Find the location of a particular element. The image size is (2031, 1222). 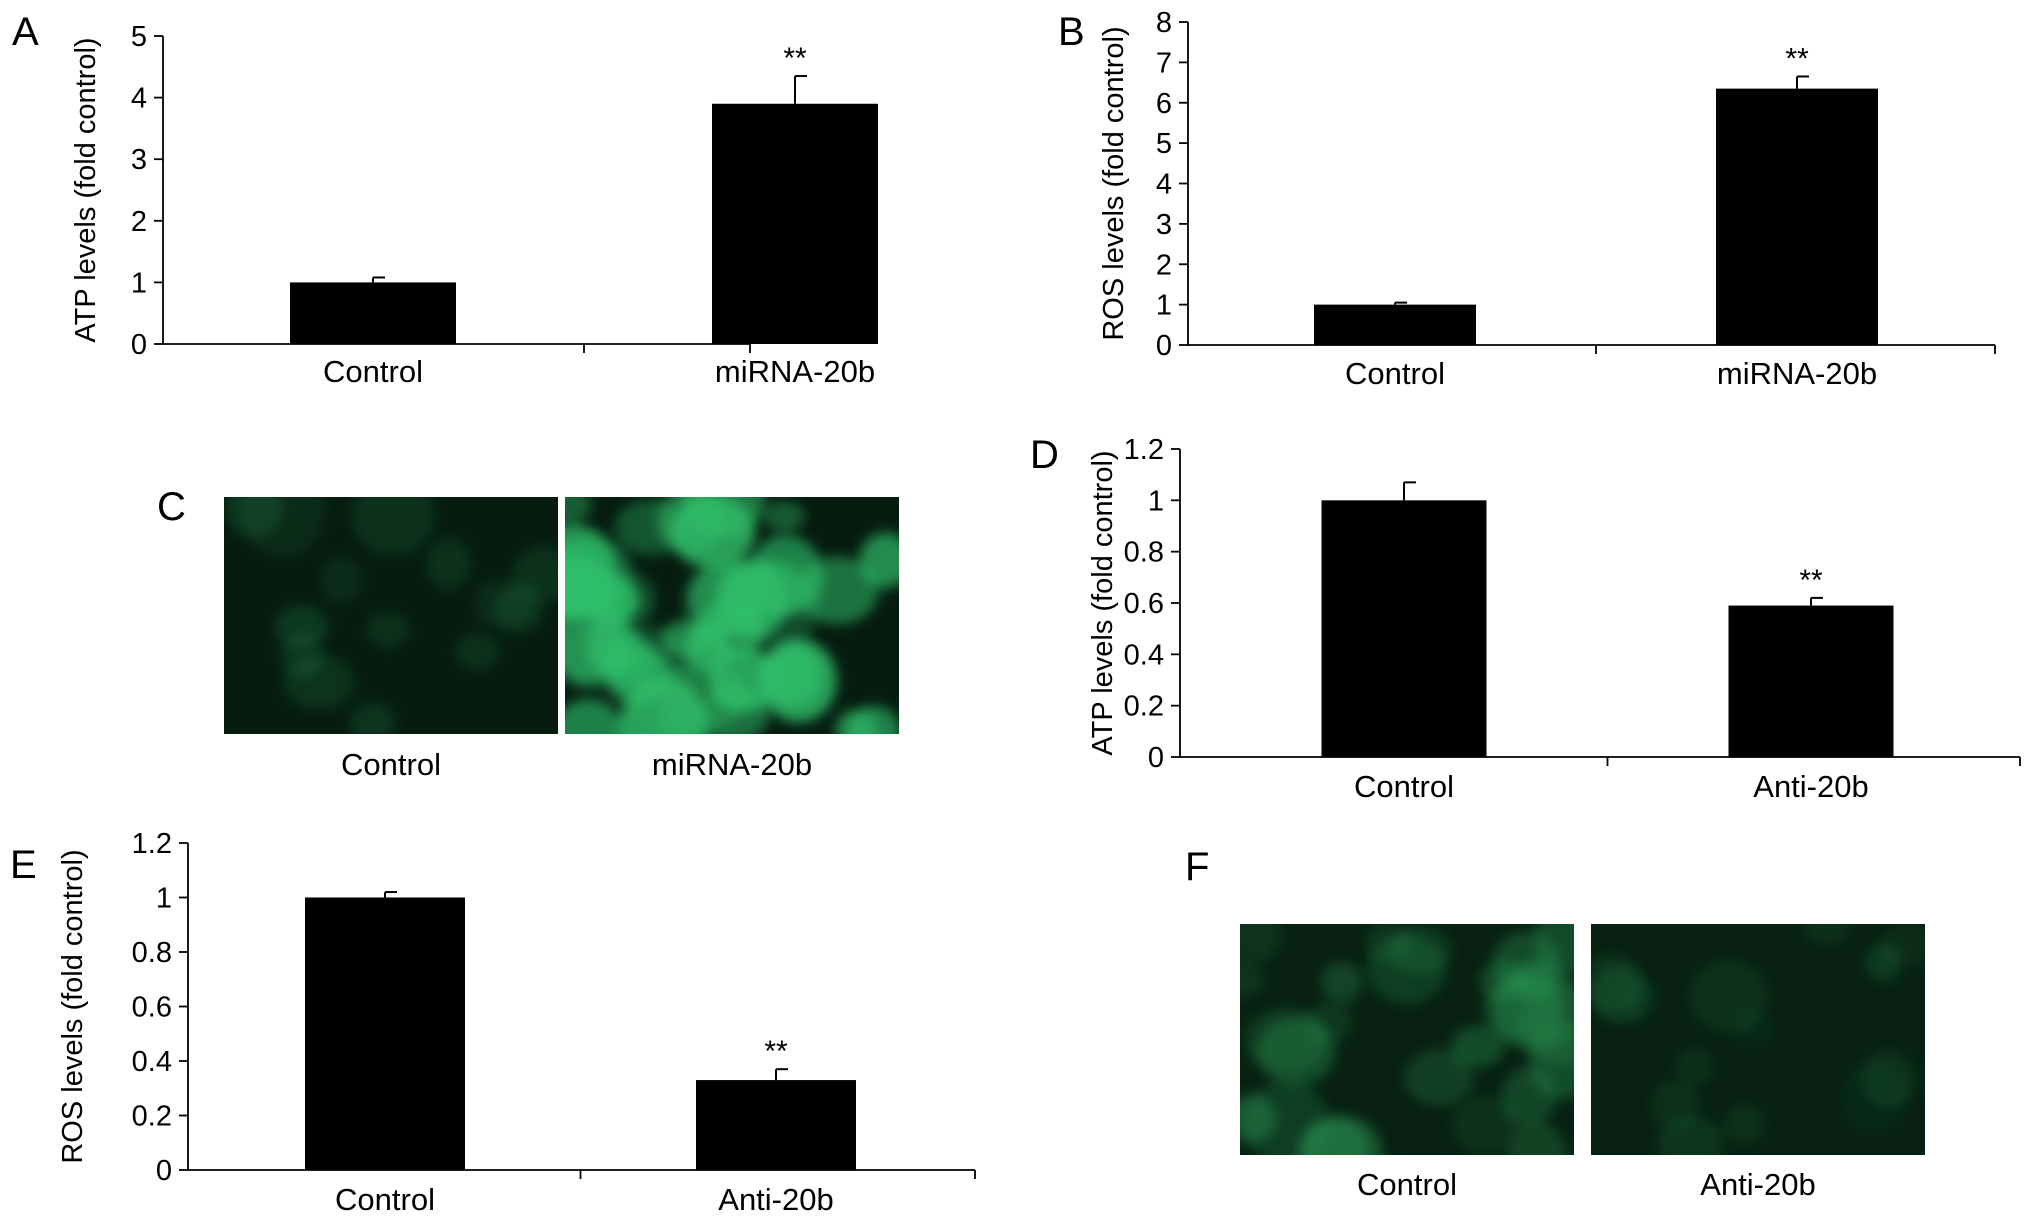

panel-letter-e: E is located at coordinates (23, 865).